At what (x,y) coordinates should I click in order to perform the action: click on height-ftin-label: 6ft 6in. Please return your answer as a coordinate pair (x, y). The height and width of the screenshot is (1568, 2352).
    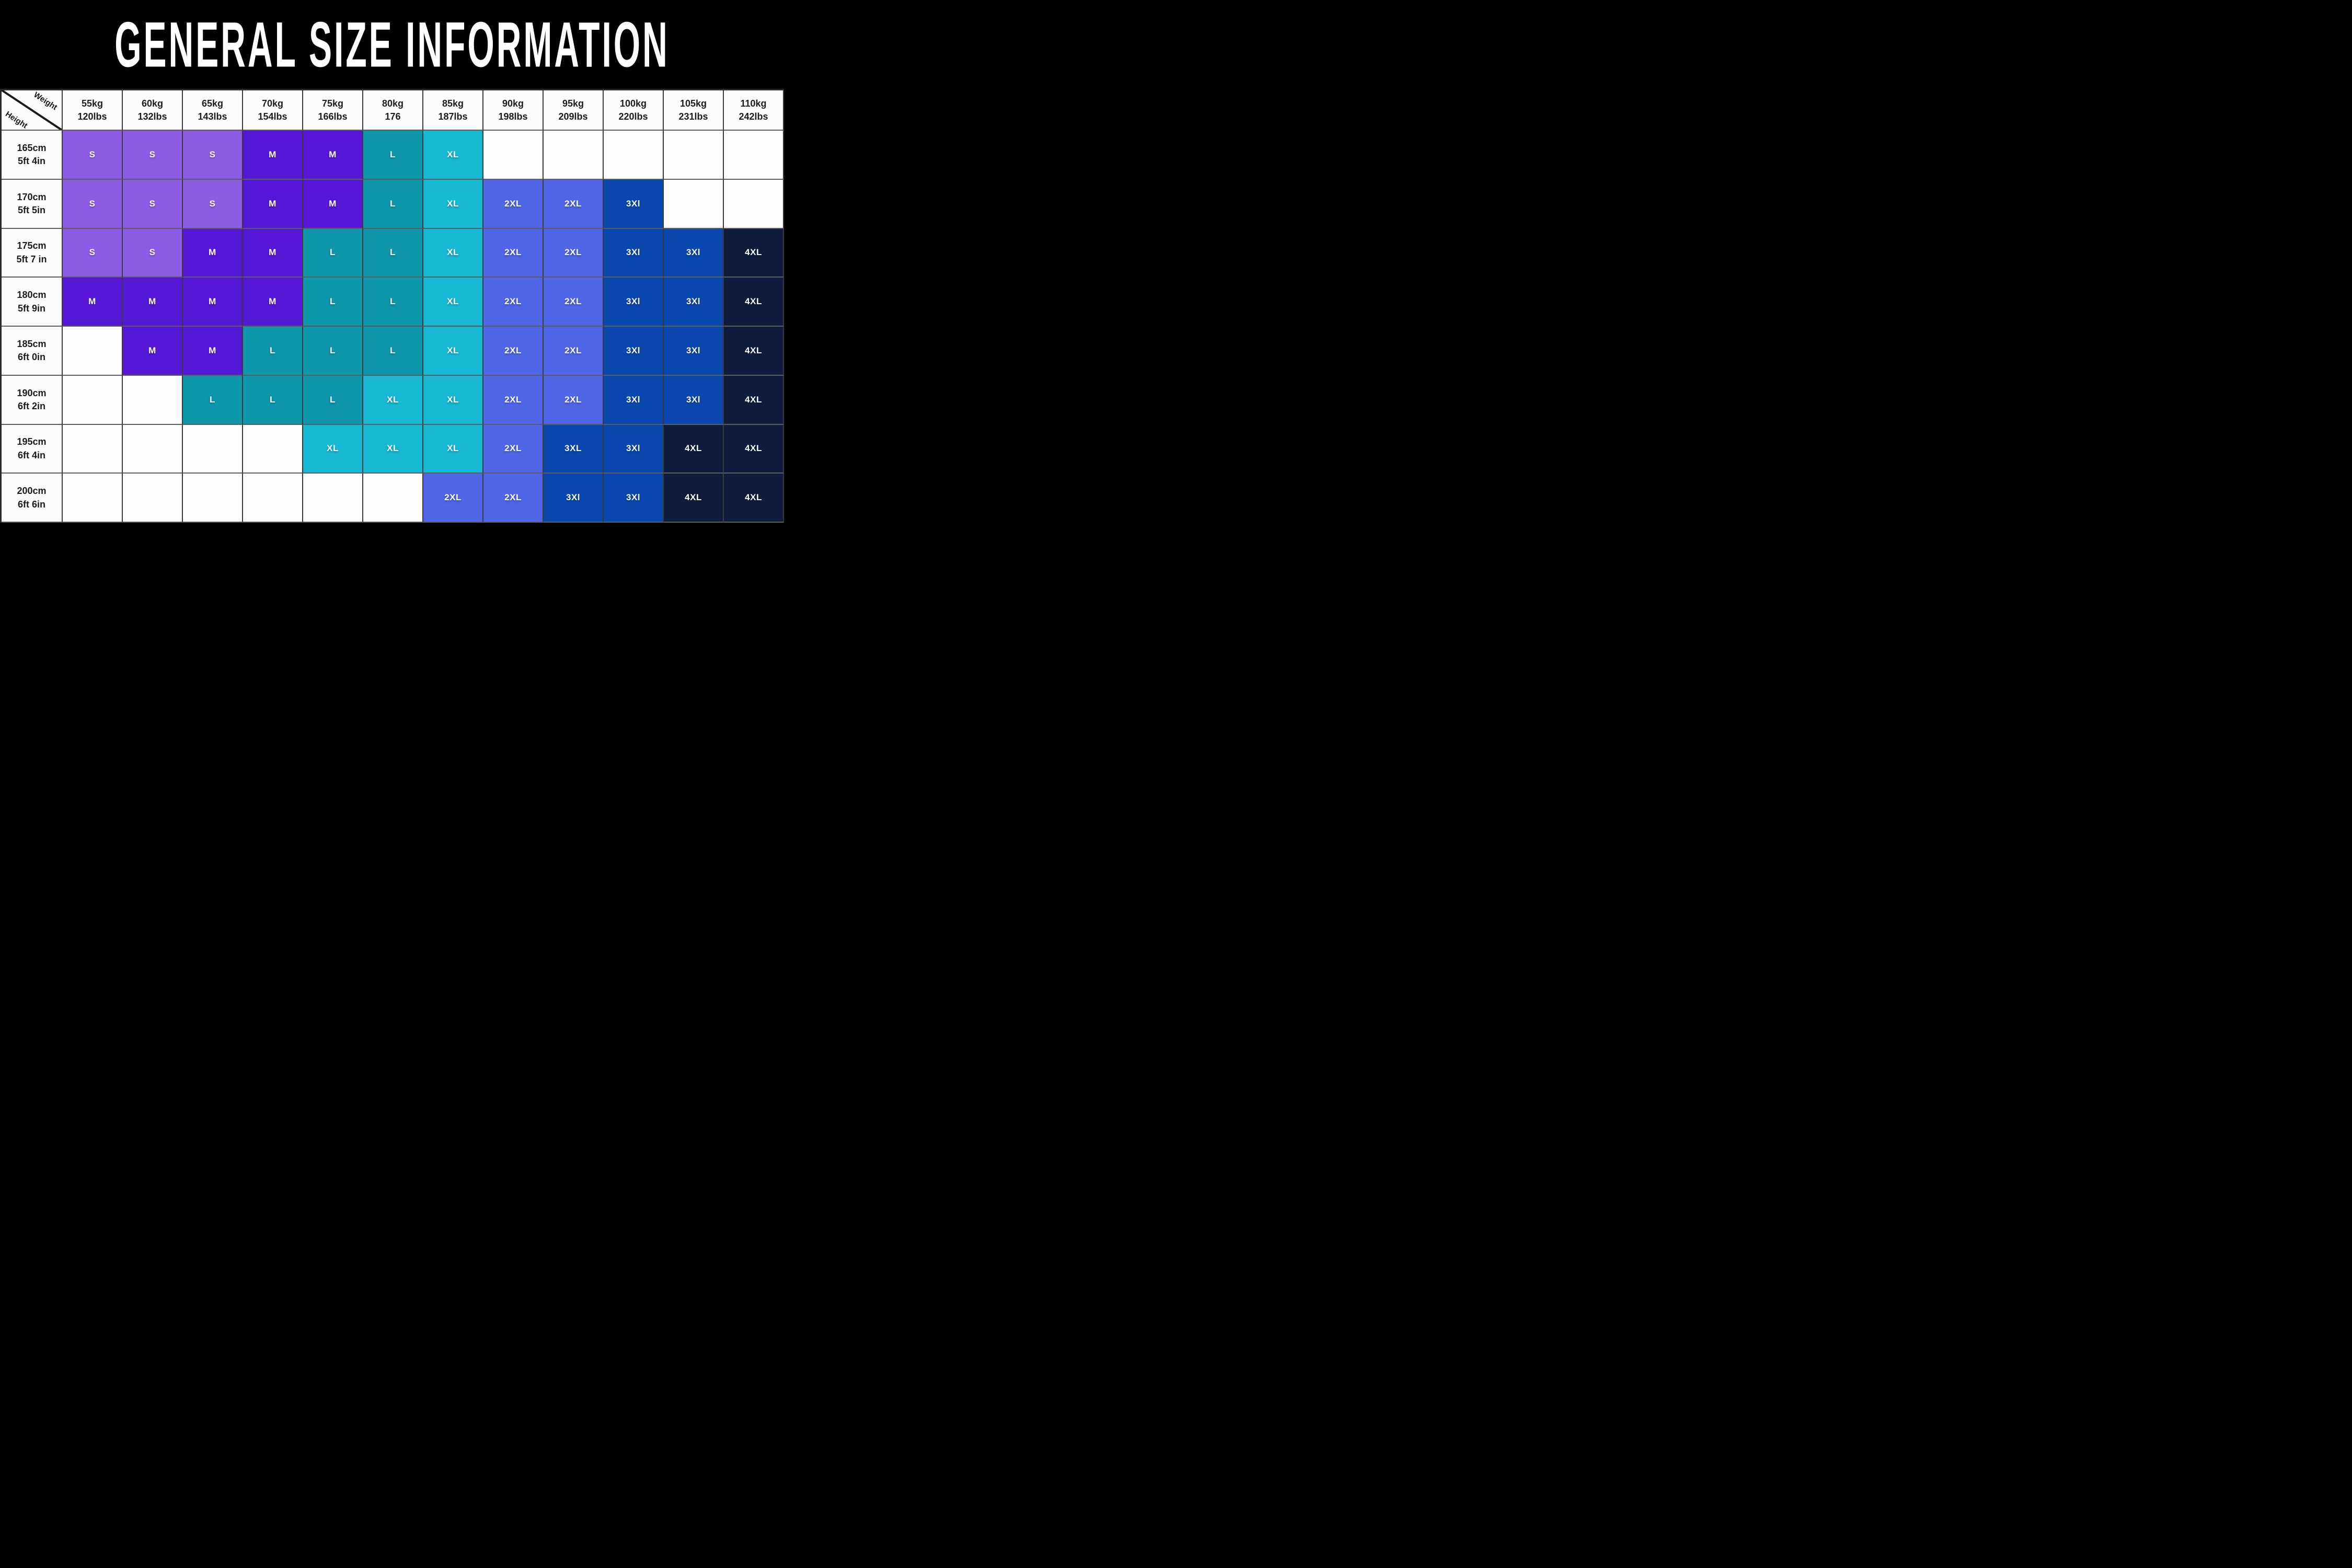
    Looking at the image, I should click on (31, 504).